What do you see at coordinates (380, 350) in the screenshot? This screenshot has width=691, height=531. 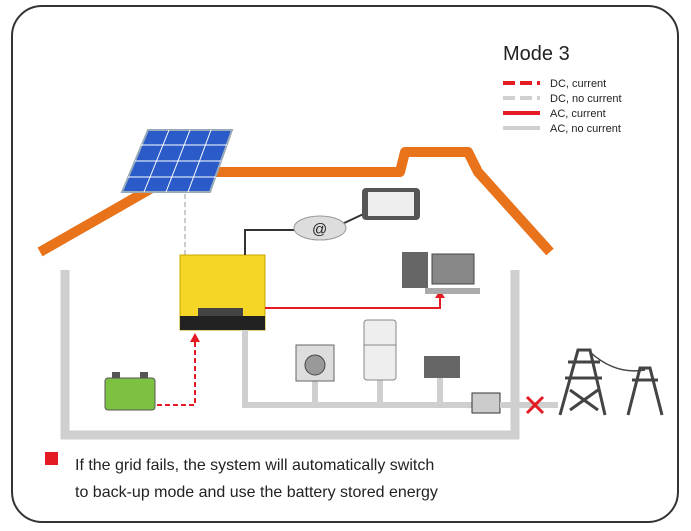 I see `fridge` at bounding box center [380, 350].